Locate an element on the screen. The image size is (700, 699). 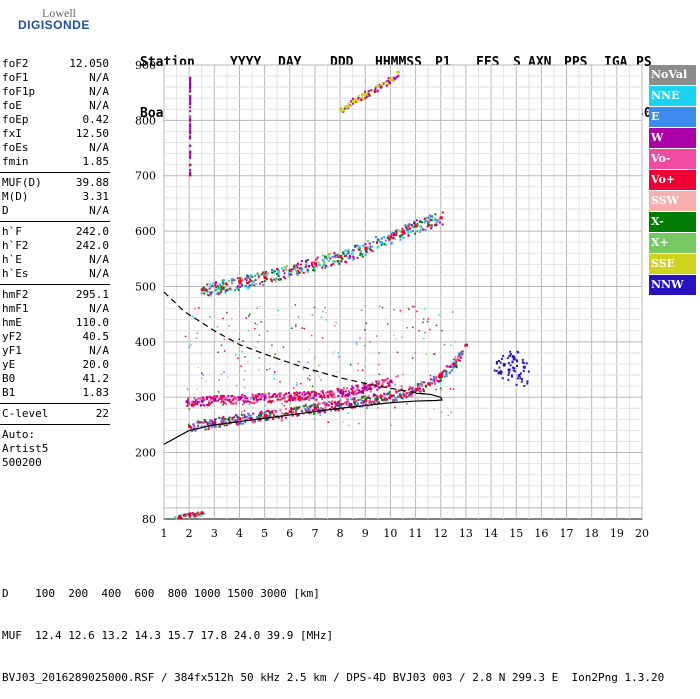
x-tick-label: 20 is located at coordinates (642, 533).